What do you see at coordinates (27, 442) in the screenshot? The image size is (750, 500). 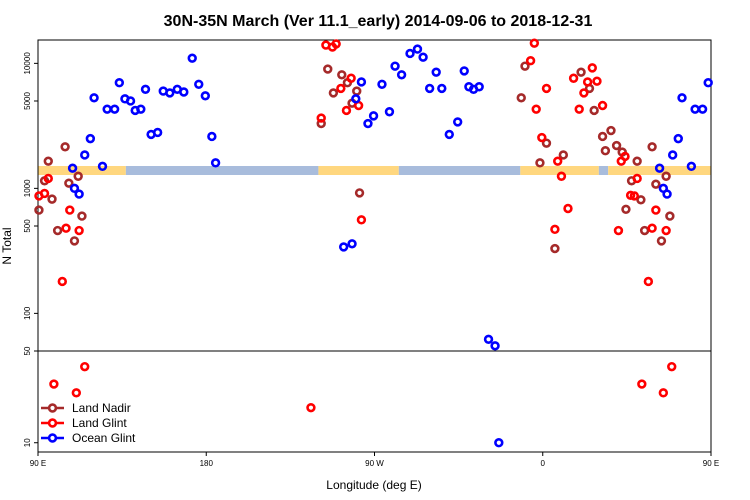 I see `y-tick-label: 10` at bounding box center [27, 442].